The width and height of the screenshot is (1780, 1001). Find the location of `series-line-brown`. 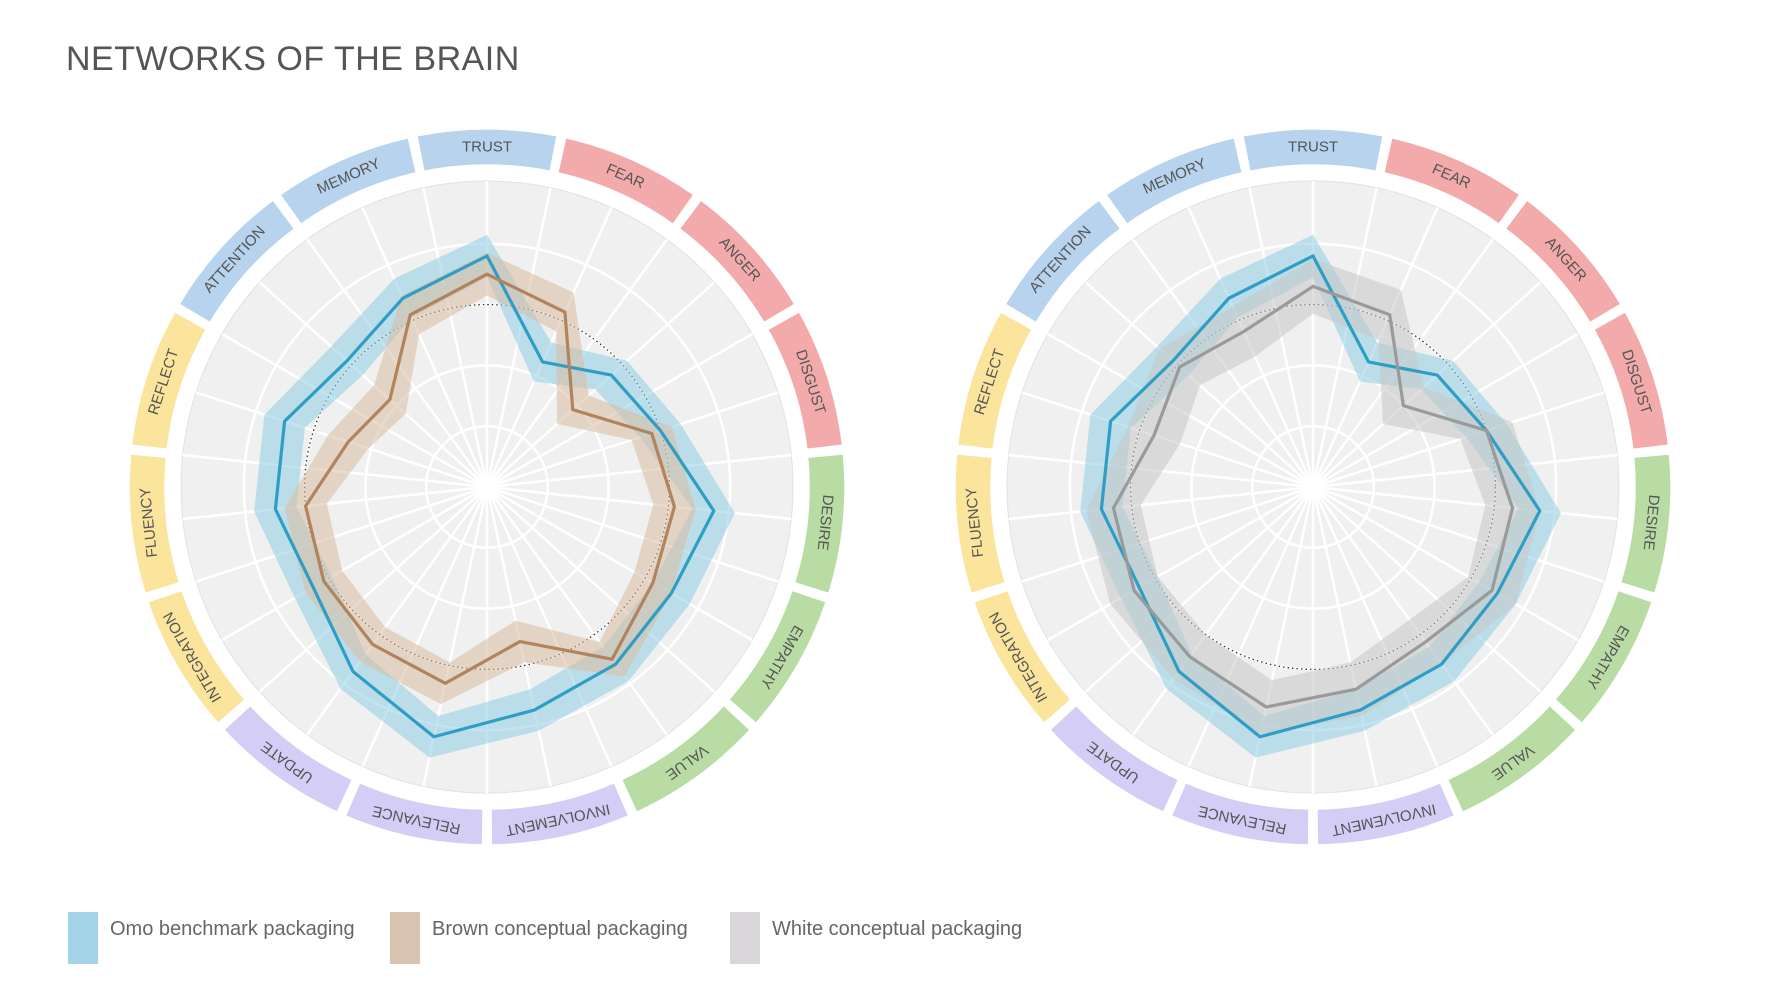

series-line-brown is located at coordinates (490, 479).